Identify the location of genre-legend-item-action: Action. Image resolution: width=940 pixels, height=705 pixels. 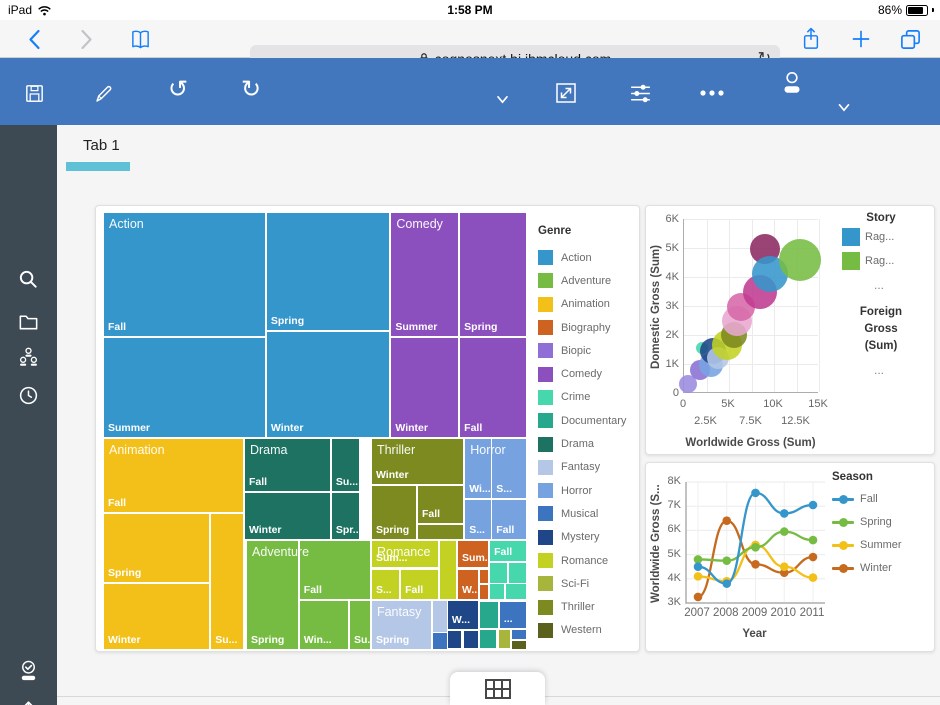
(585, 257).